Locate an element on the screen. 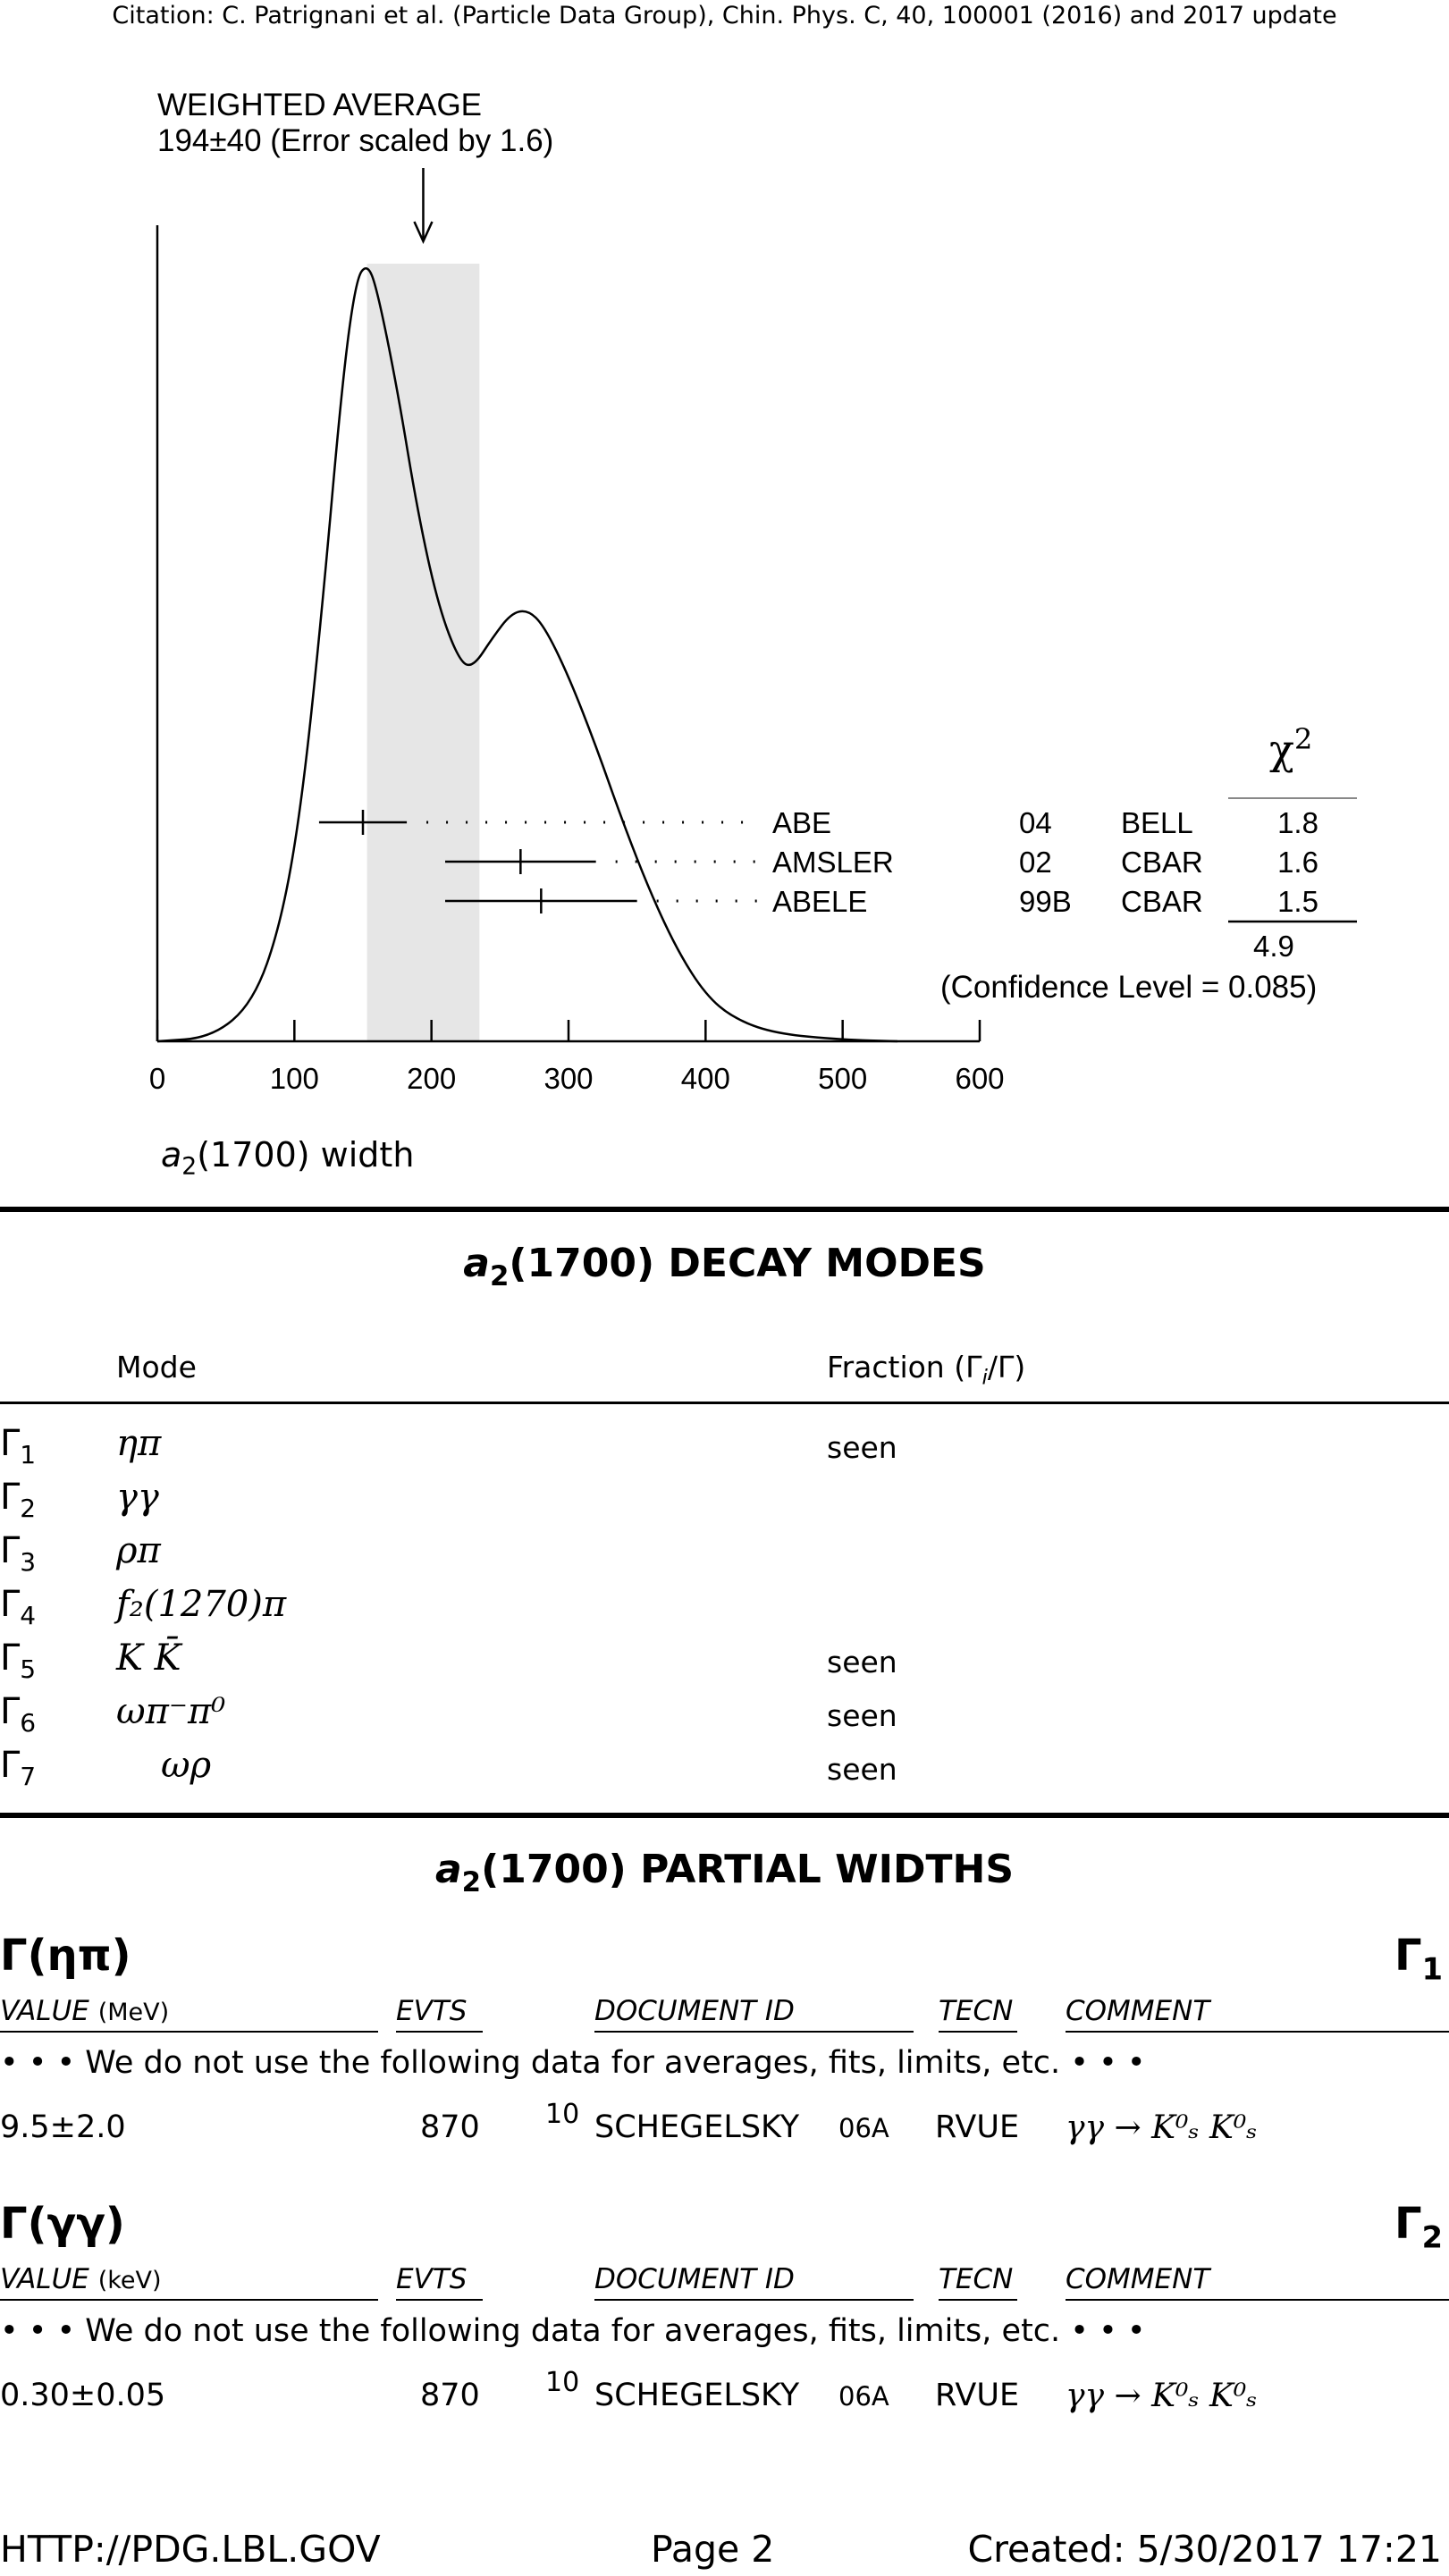 This screenshot has width=1449, height=2576. point-author: AMSLER is located at coordinates (833, 863).